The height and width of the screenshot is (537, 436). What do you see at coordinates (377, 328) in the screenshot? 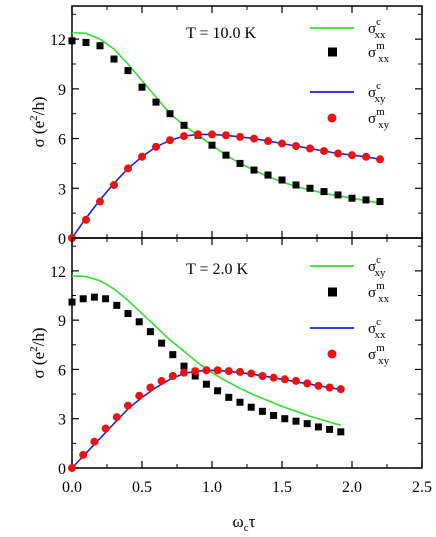
I see `bottom-legend-label: σc xx` at bounding box center [377, 328].